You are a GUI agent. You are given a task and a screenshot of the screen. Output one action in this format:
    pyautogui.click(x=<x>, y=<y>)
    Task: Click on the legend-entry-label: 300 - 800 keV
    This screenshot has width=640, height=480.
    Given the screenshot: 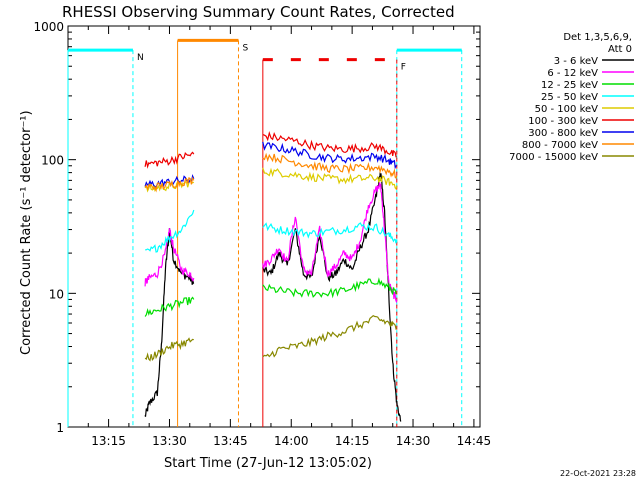 What is the action you would take?
    pyautogui.click(x=563, y=133)
    